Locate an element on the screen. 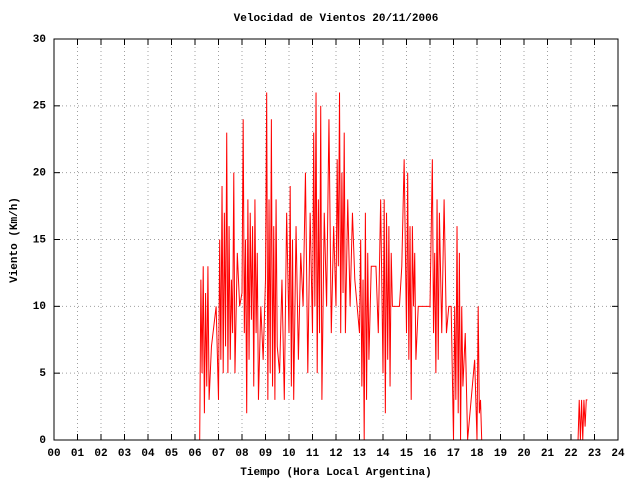 The height and width of the screenshot is (480, 640). x-tick-label: 04 is located at coordinates (148, 454).